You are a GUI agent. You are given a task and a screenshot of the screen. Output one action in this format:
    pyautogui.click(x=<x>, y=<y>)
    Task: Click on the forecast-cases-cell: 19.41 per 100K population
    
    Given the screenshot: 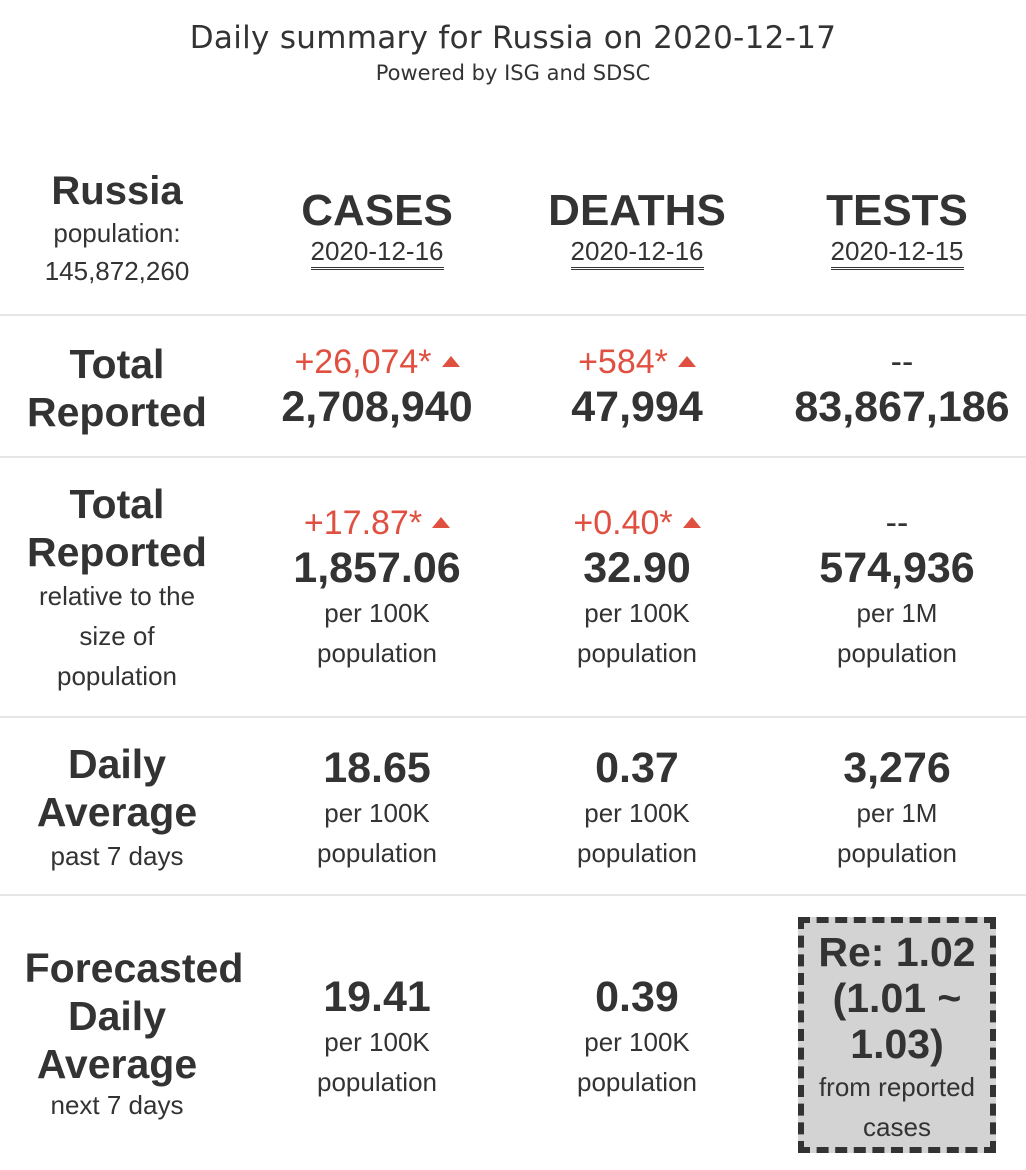 What is the action you would take?
    pyautogui.click(x=377, y=1037)
    